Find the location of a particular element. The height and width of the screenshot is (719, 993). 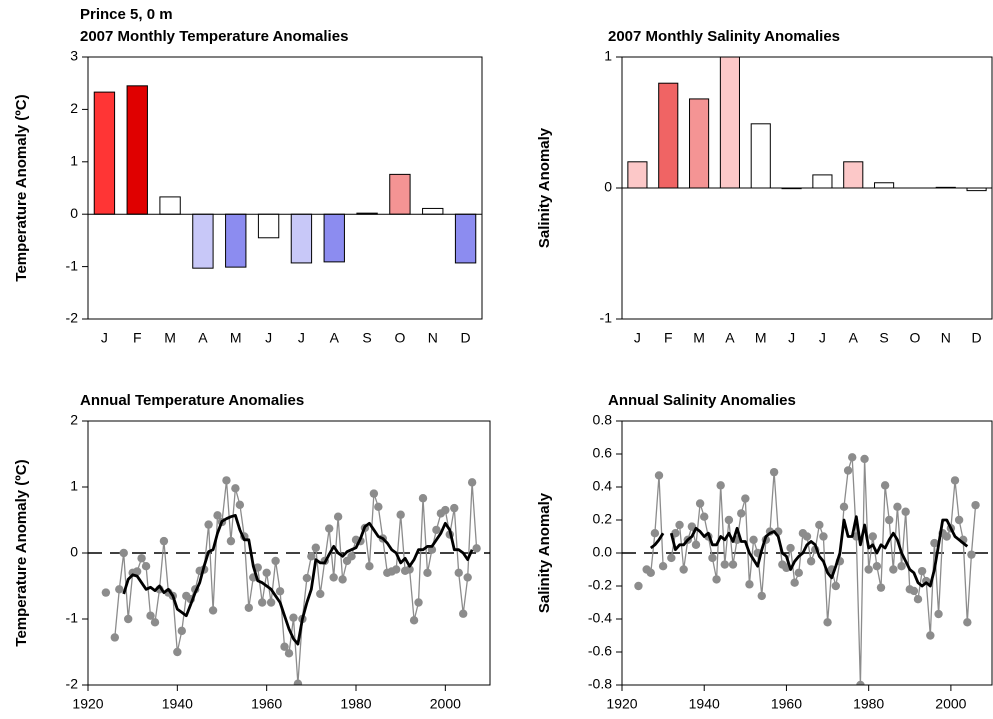

y-tick-label: 0.4 is located at coordinates (603, 486).